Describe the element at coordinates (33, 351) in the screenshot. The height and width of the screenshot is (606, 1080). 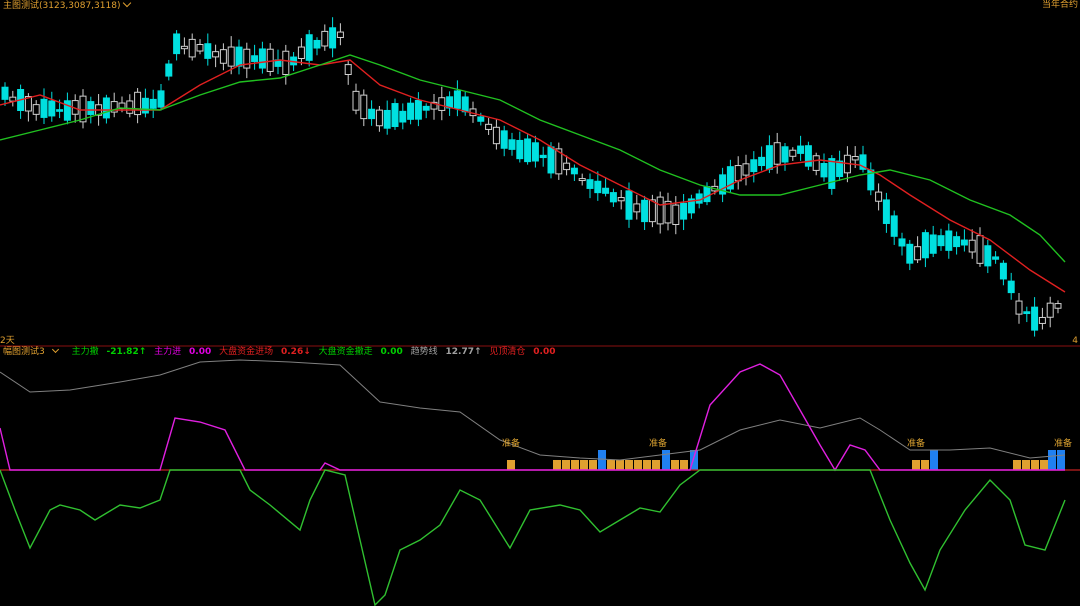
I see `sub-chart-title: 幅图测试3` at that location.